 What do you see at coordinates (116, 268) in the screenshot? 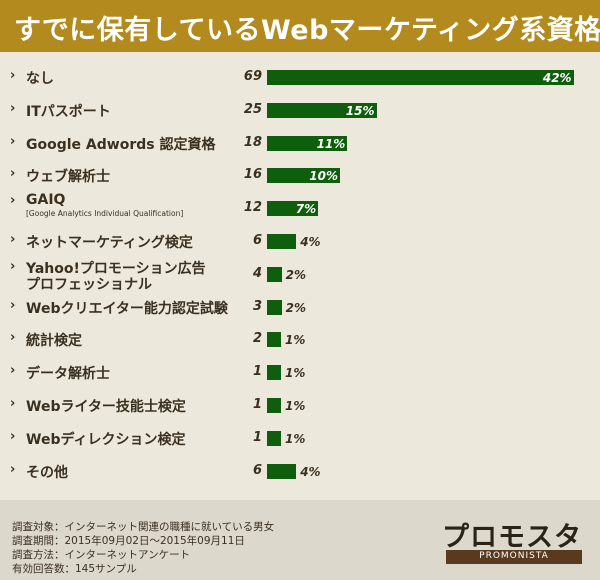
I see `category-label: Yahoo!プロモーション広告` at bounding box center [116, 268].